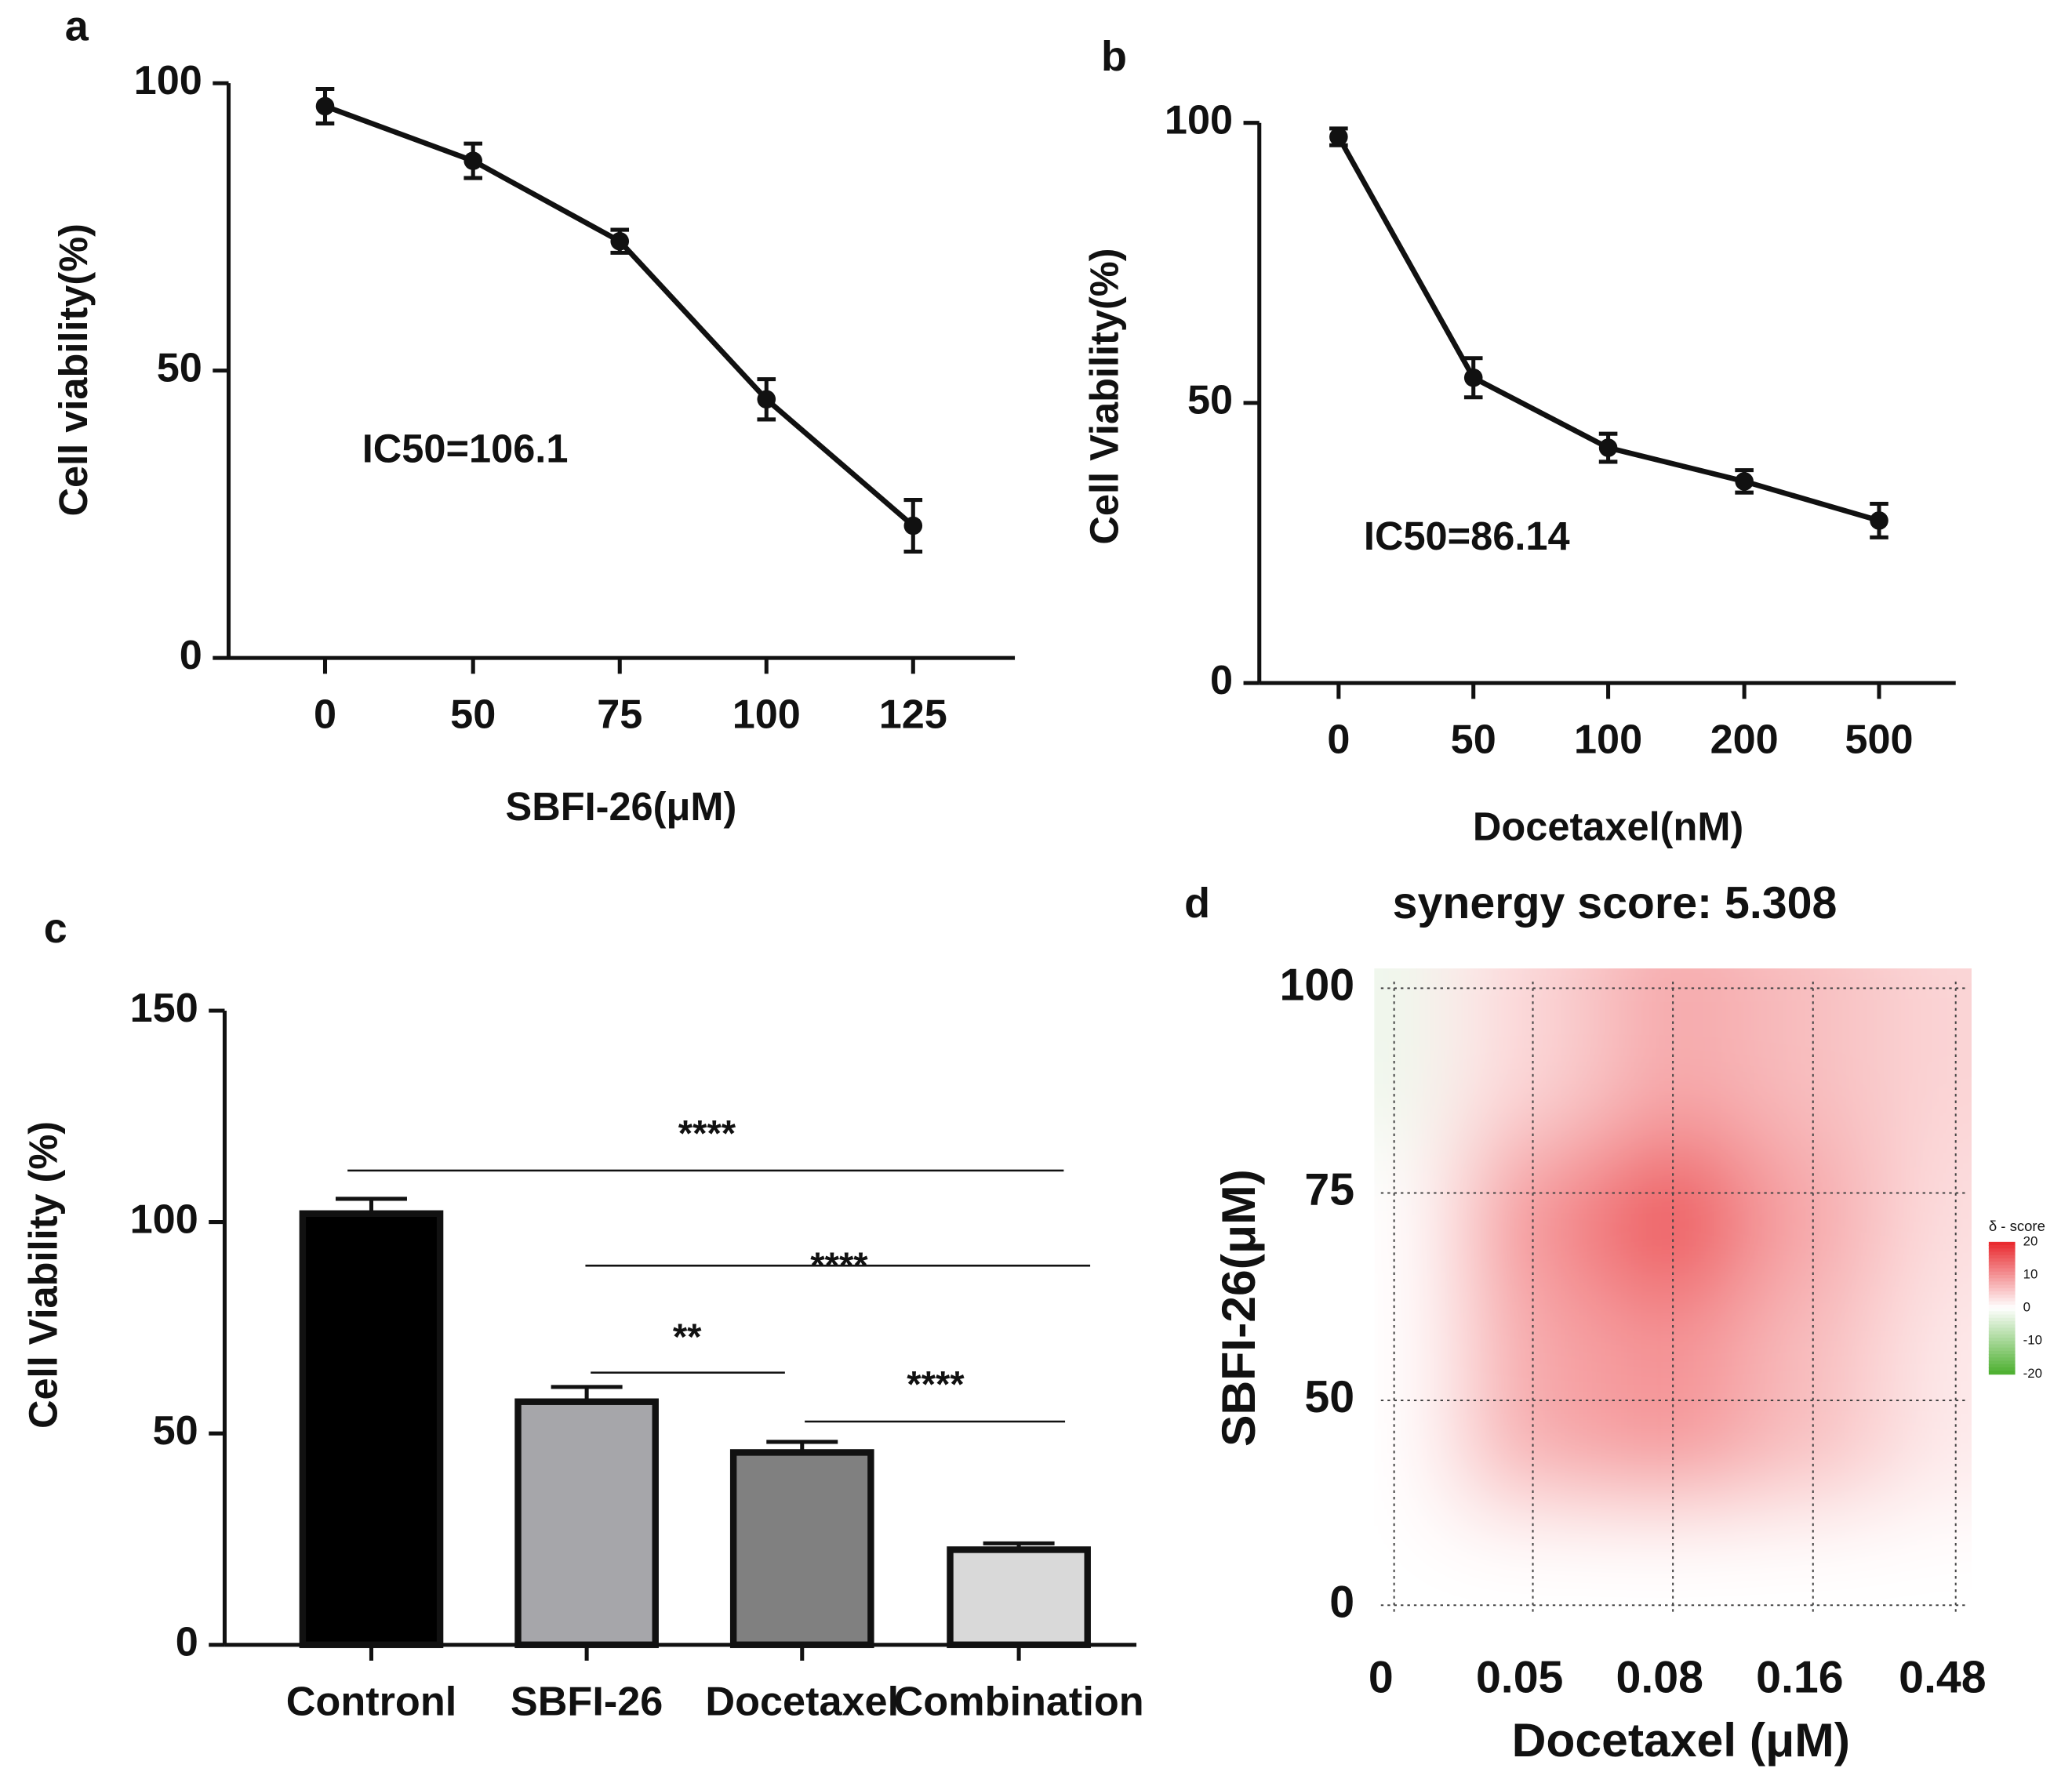 The image size is (2072, 1783). What do you see at coordinates (1799, 1677) in the screenshot?
I see `x-tick-label: 0.16` at bounding box center [1799, 1677].